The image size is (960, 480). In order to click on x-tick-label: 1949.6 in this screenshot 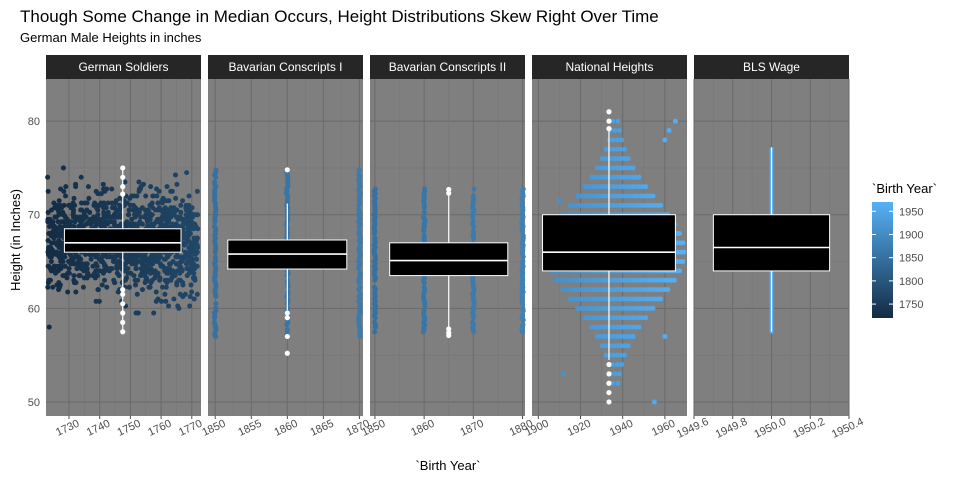, I will do `click(693, 428)`.